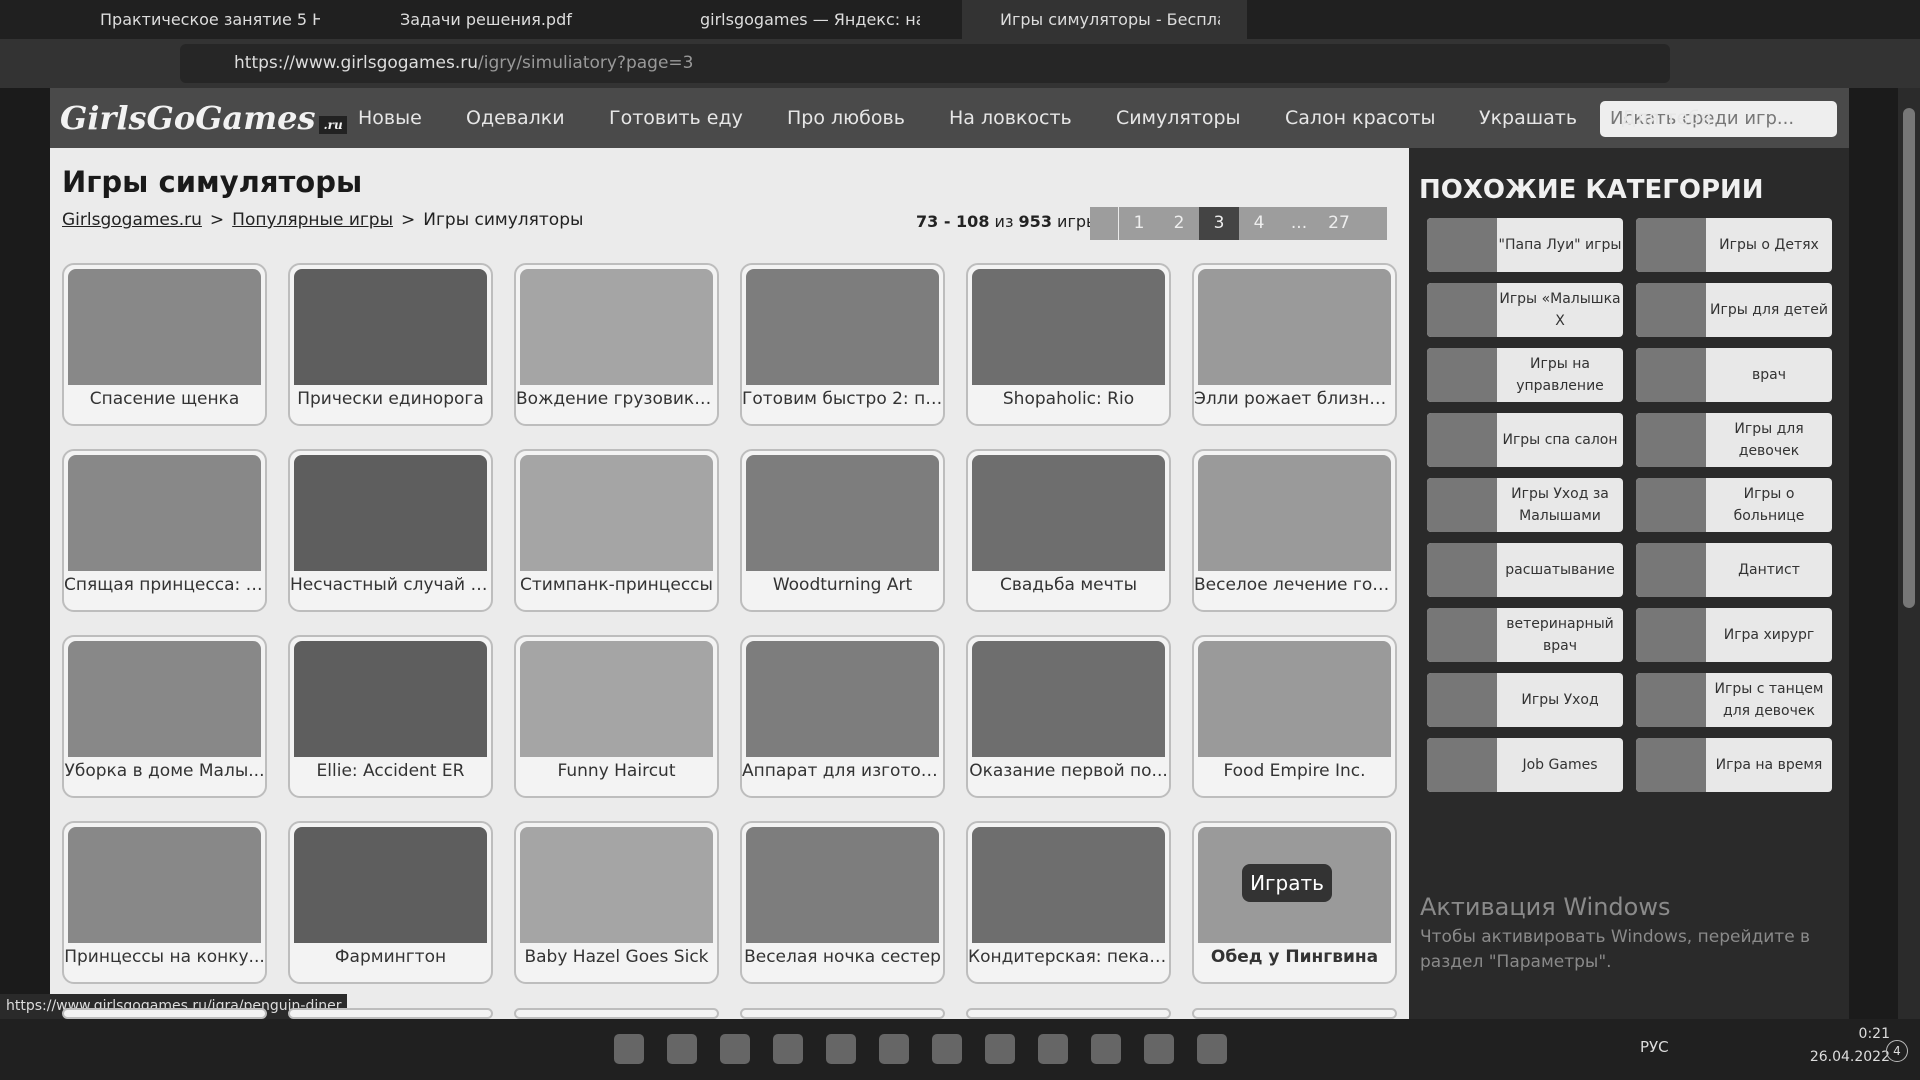 Image resolution: width=1920 pixels, height=1080 pixels. Describe the element at coordinates (1068, 344) in the screenshot. I see `game-card: Shopaholic: Rio` at that location.